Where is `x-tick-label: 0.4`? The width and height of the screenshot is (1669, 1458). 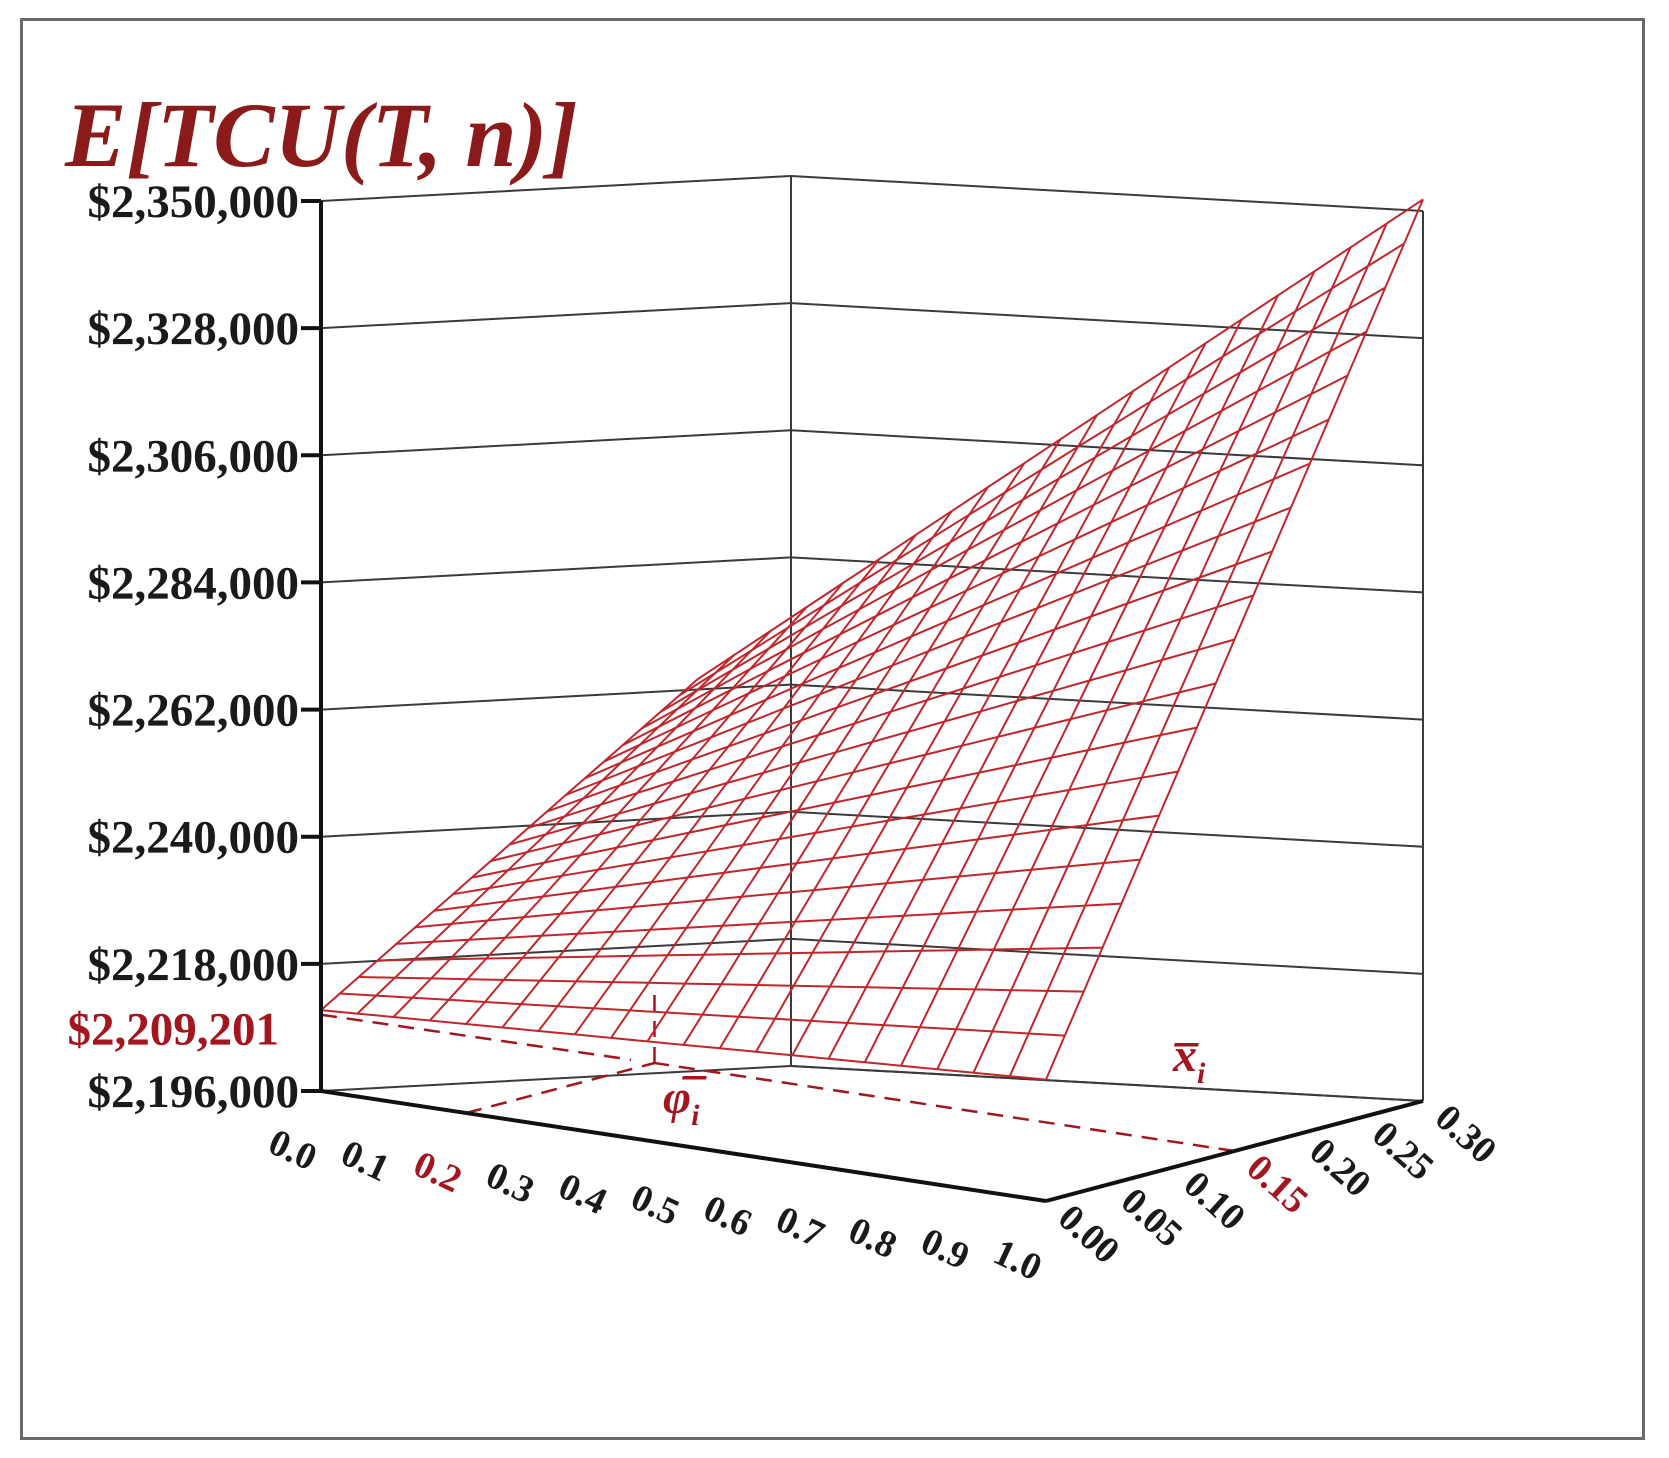 x-tick-label: 0.4 is located at coordinates (582, 1194).